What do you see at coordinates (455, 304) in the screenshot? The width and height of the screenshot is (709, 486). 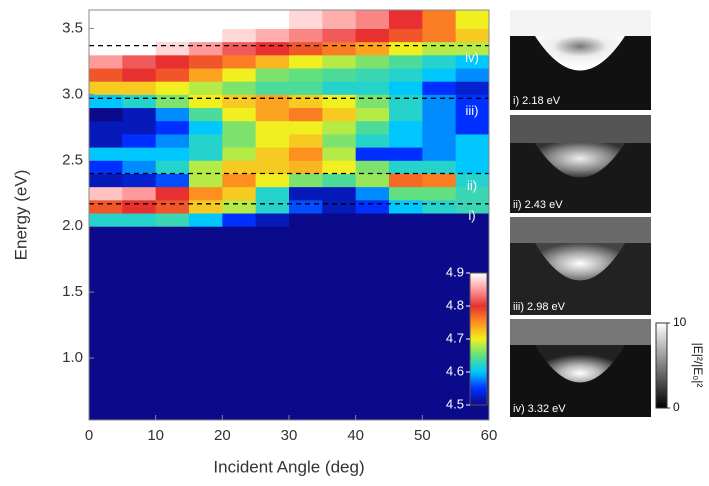 I see `colorbar-tick-label: 4.8` at bounding box center [455, 304].